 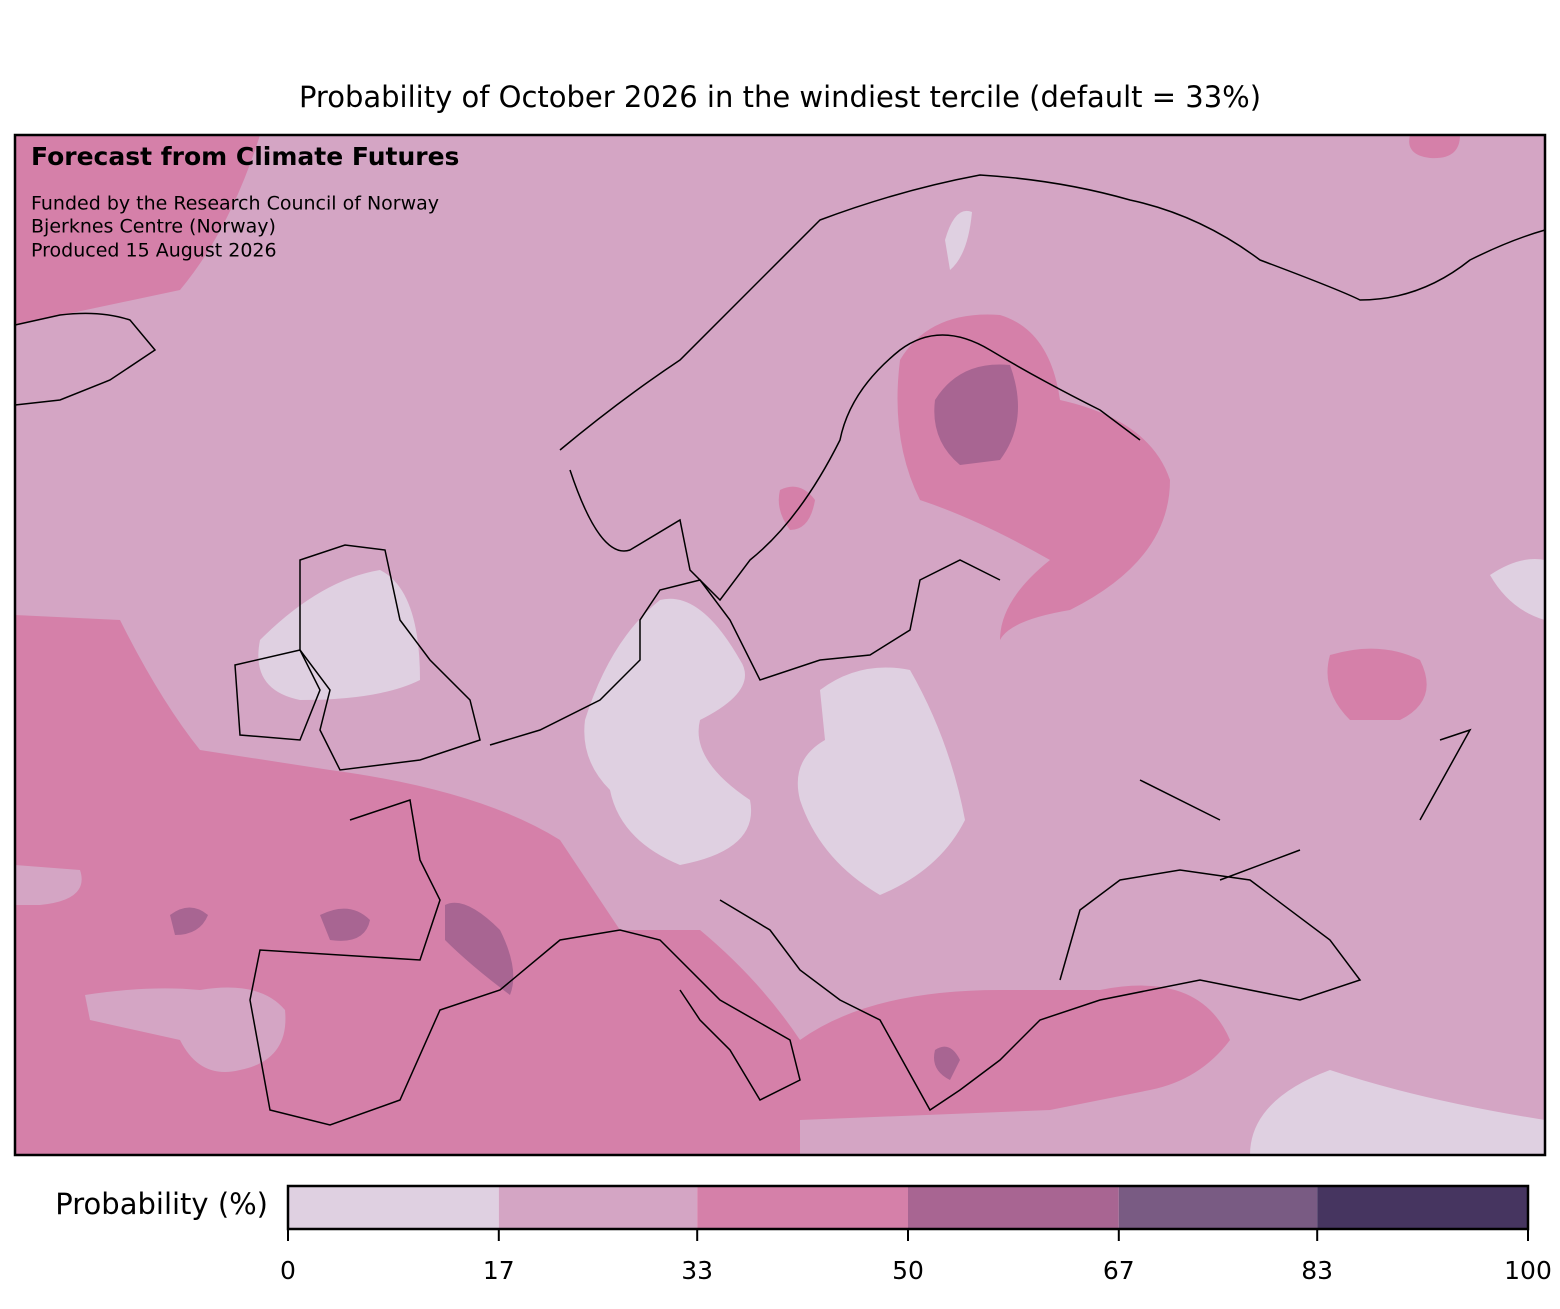 What do you see at coordinates (153, 227) in the screenshot?
I see `note: Bjerknes Centre (Norway)` at bounding box center [153, 227].